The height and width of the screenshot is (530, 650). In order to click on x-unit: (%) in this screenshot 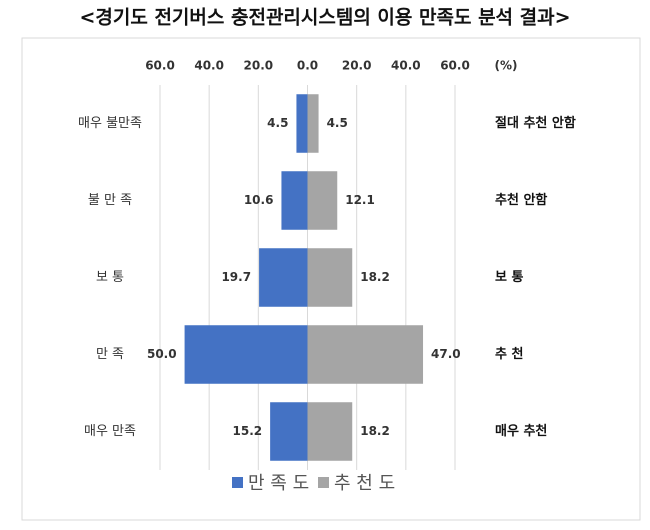, I will do `click(506, 66)`.